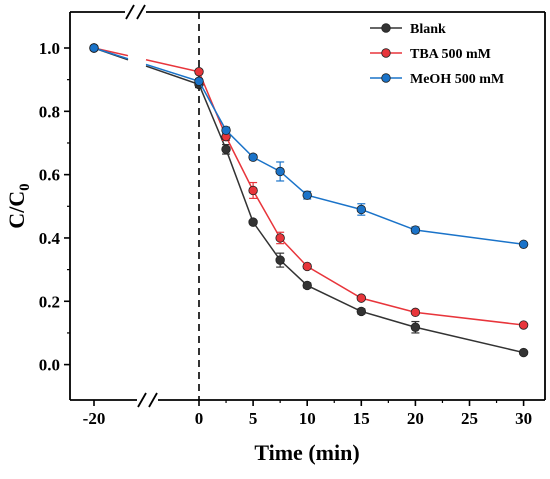 The height and width of the screenshot is (479, 550). What do you see at coordinates (523, 418) in the screenshot?
I see `x-tick-label: 30` at bounding box center [523, 418].